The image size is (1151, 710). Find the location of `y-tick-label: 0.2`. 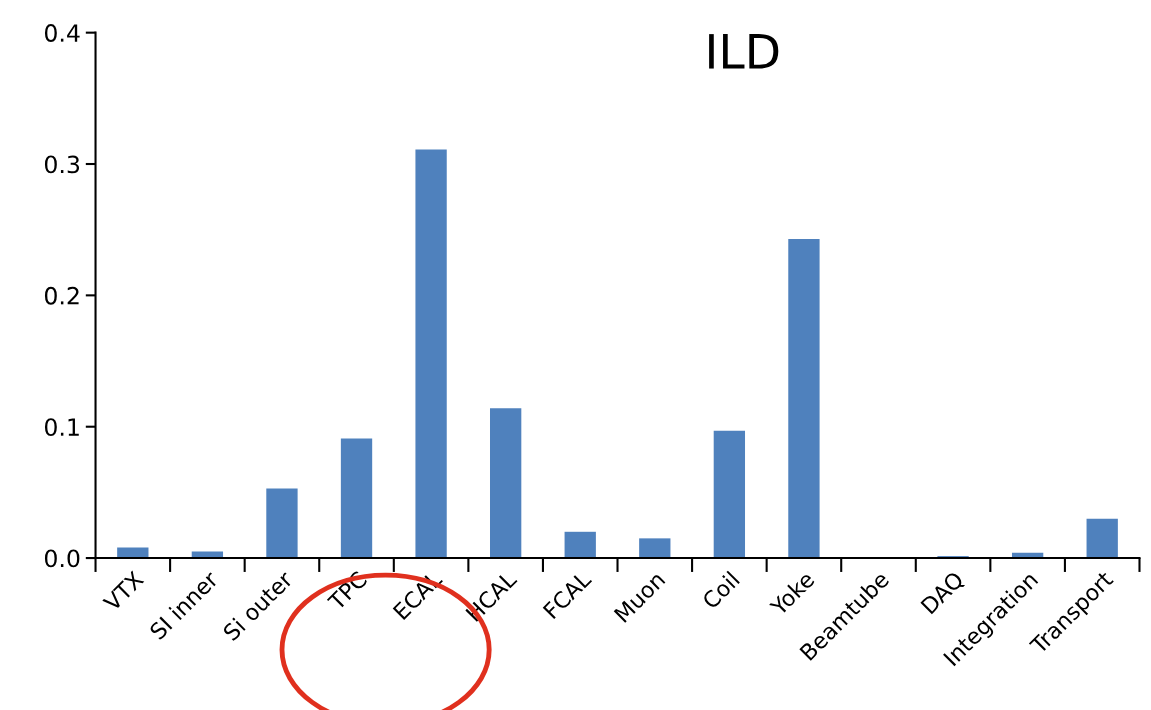

y-tick-label: 0.2 is located at coordinates (61, 295).